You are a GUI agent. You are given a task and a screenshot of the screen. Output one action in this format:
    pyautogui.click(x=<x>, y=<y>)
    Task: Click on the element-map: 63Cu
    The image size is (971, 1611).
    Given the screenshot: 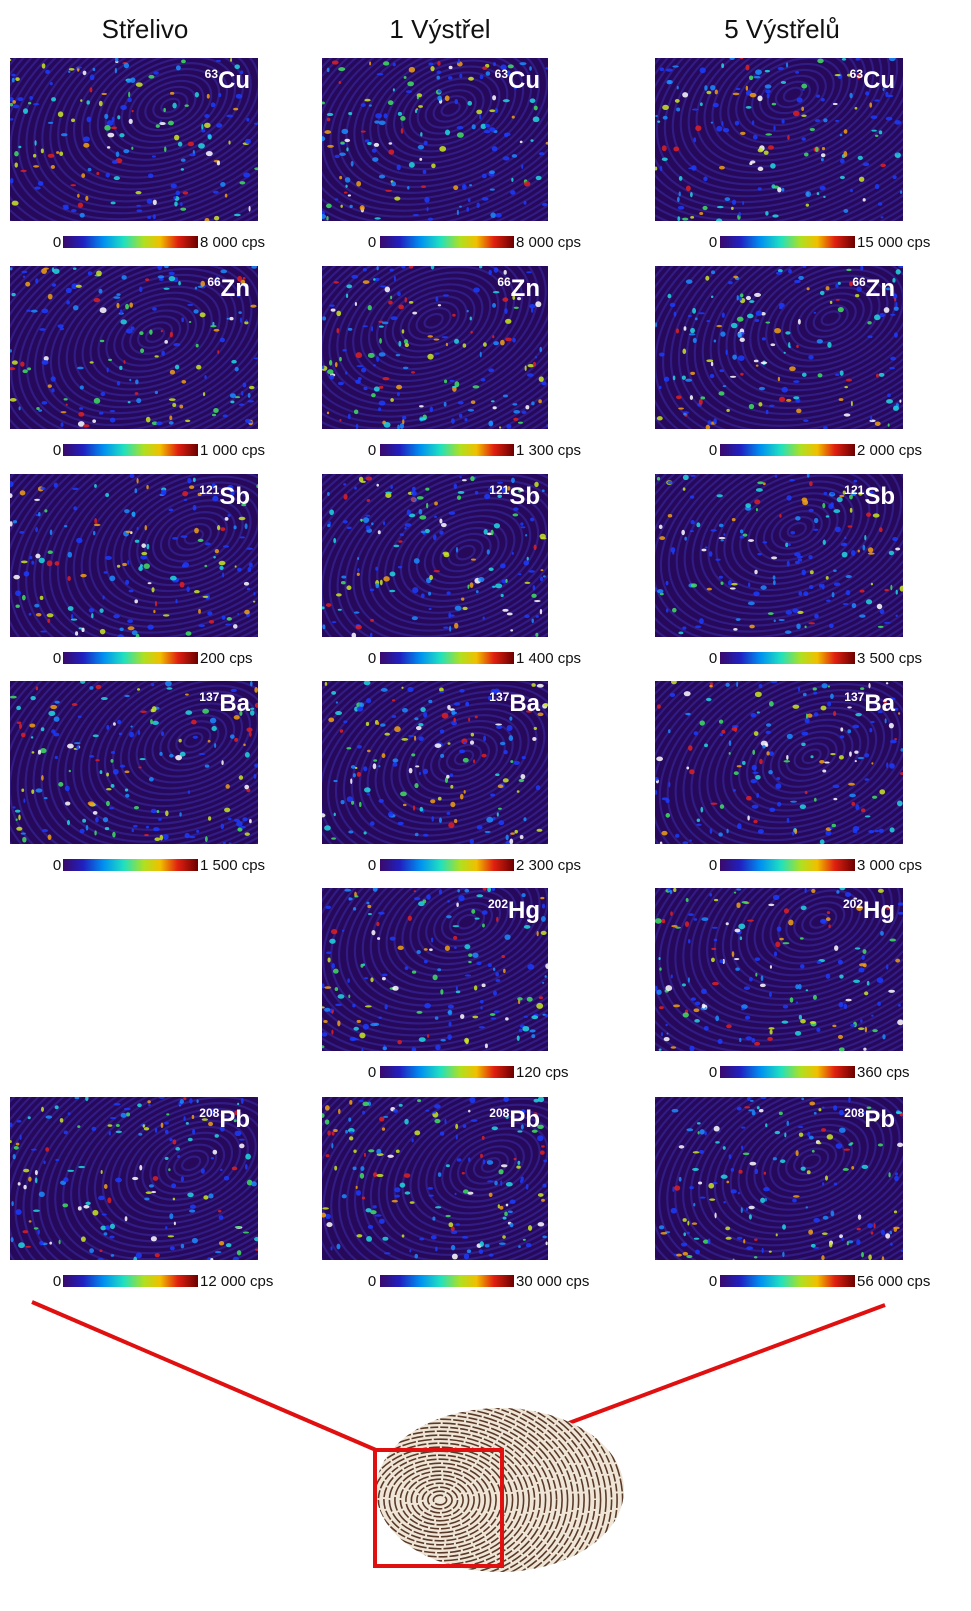 What is the action you would take?
    pyautogui.click(x=435, y=139)
    